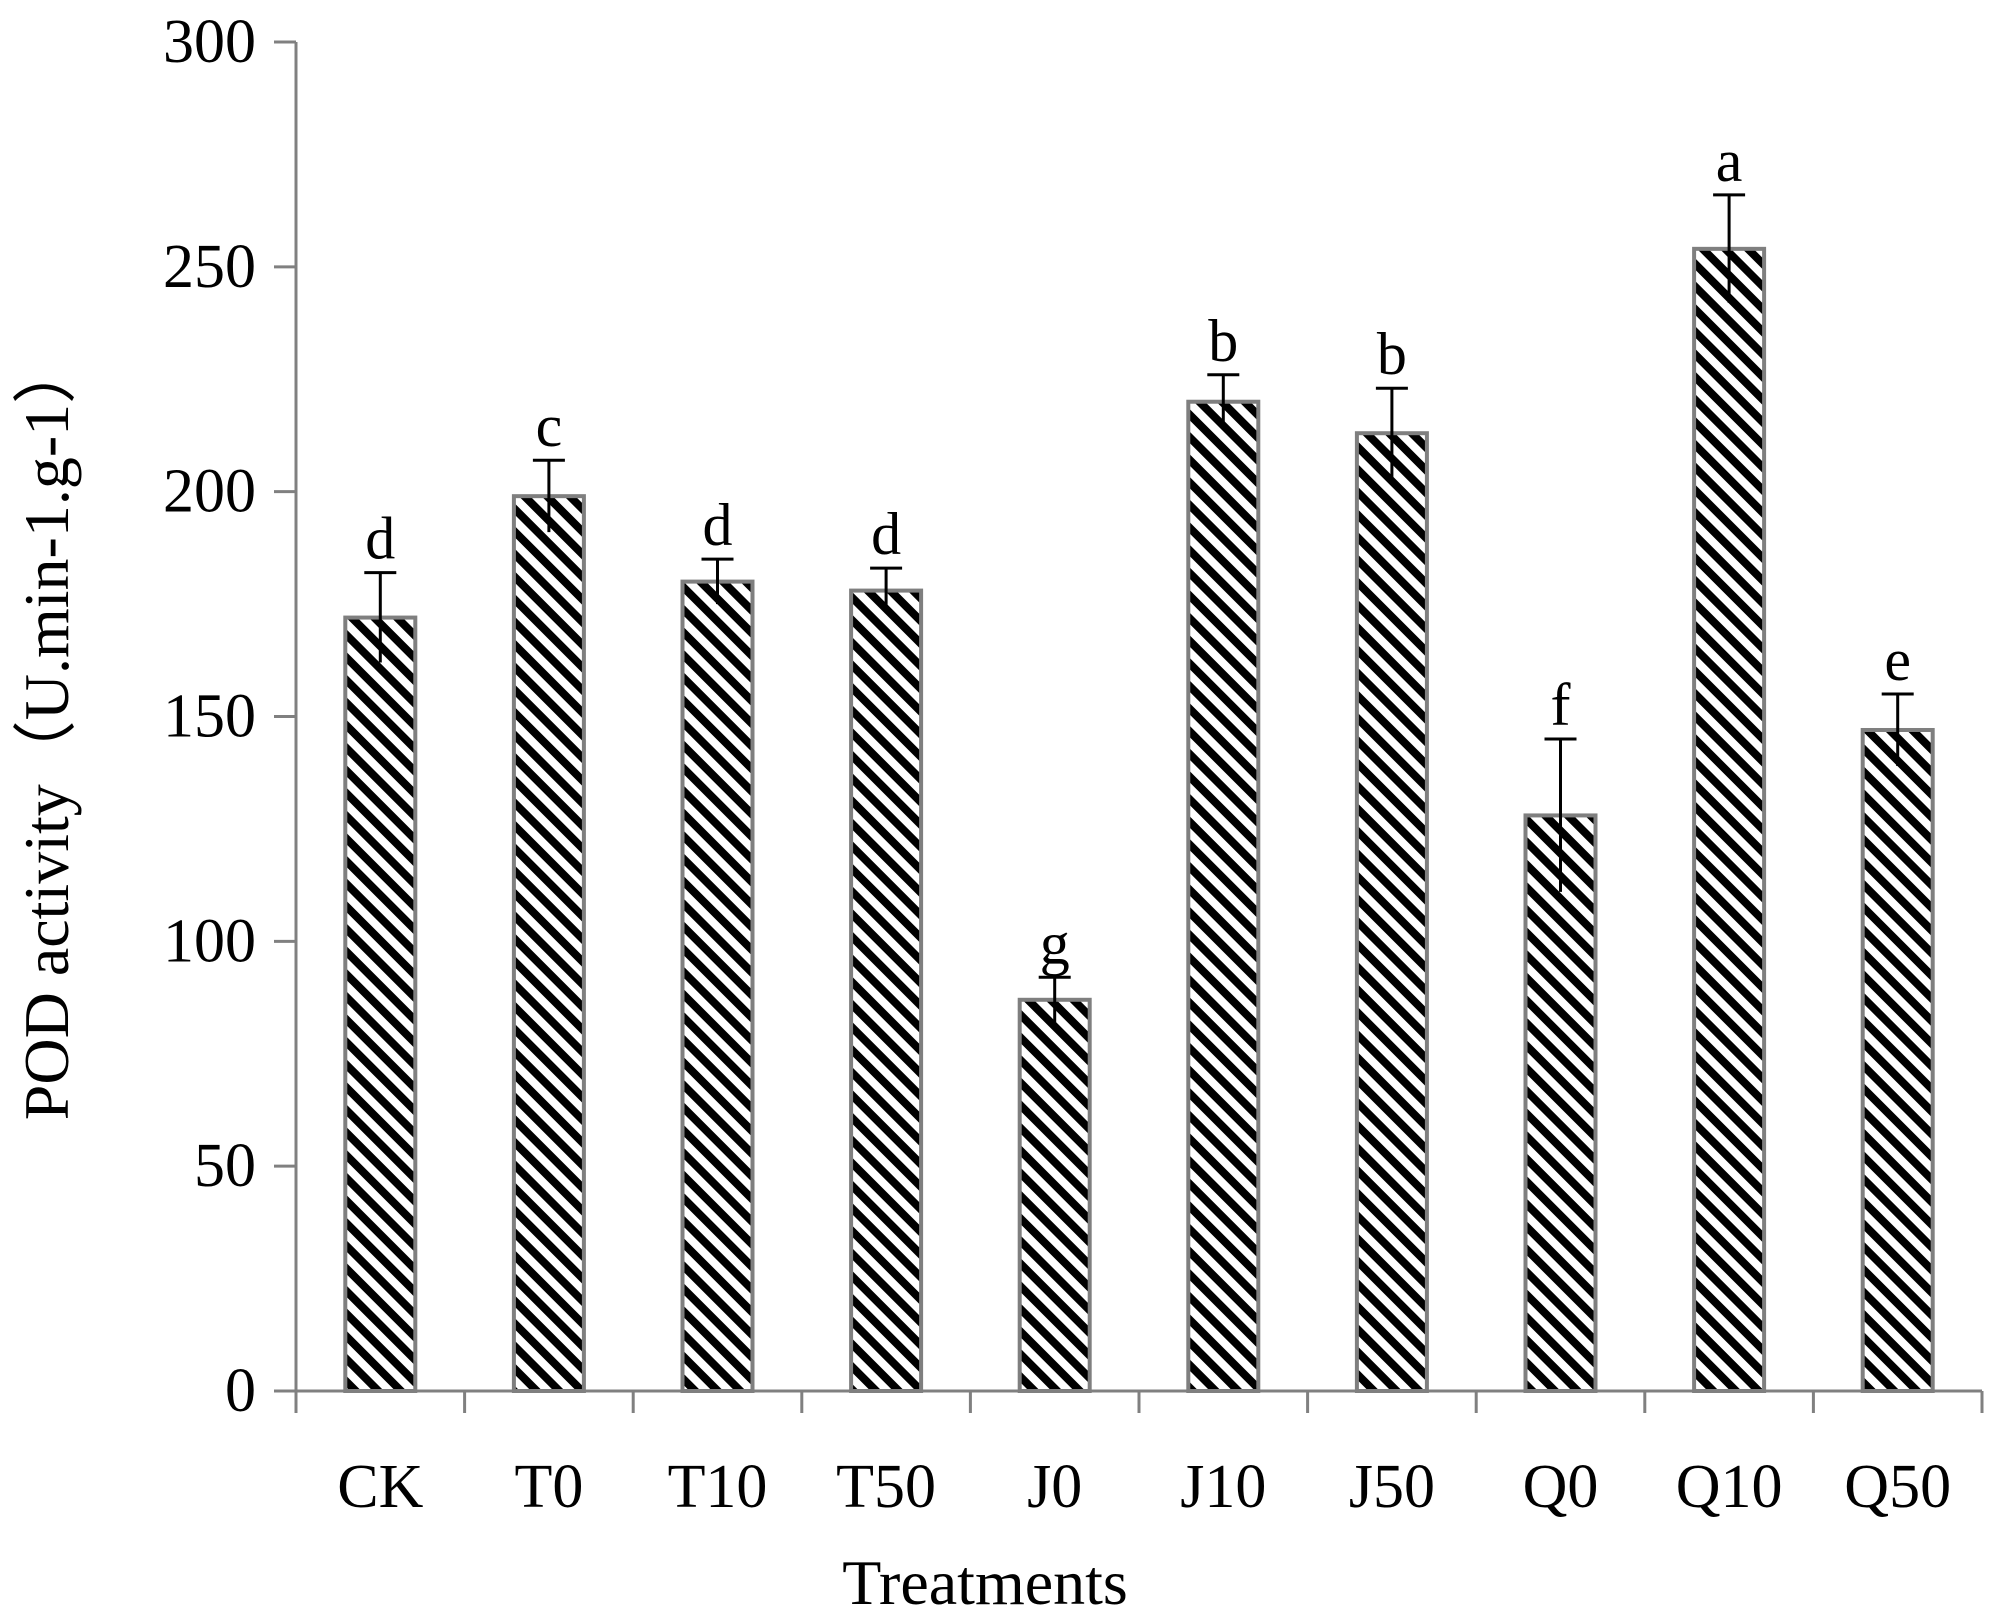  Describe the element at coordinates (1897, 1060) in the screenshot. I see `bar-q50` at that location.